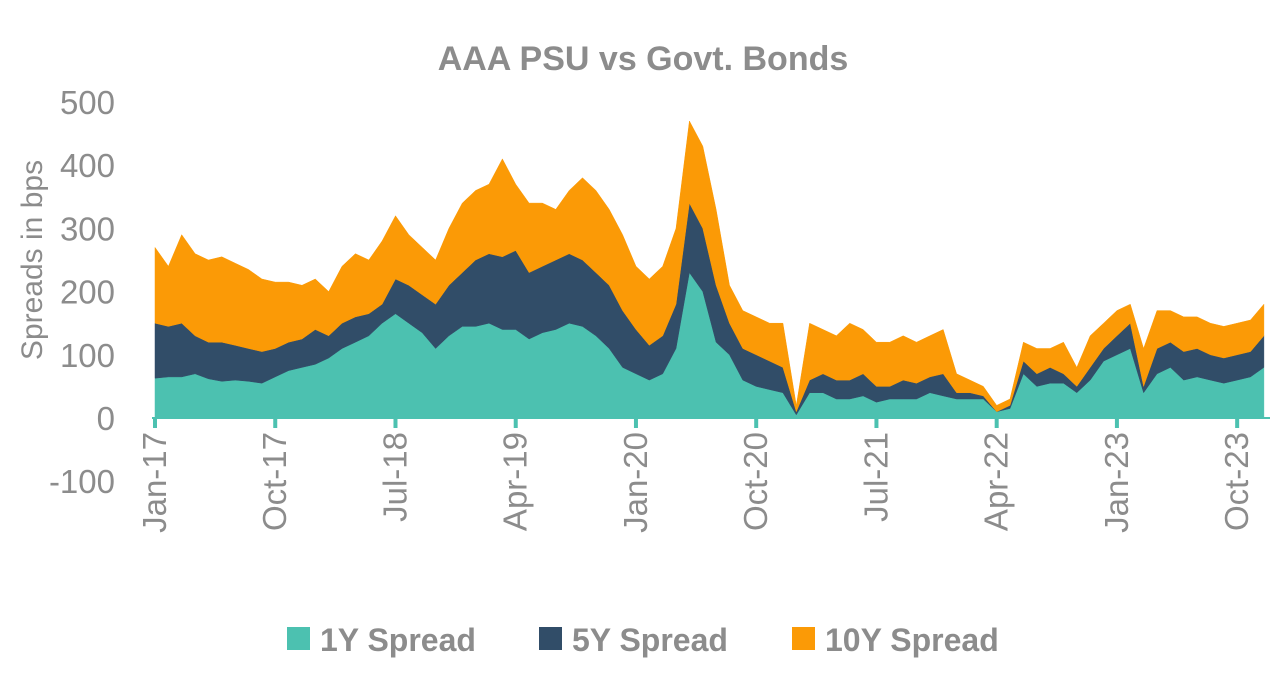  What do you see at coordinates (87, 165) in the screenshot?
I see `y-tick-label: 400` at bounding box center [87, 165].